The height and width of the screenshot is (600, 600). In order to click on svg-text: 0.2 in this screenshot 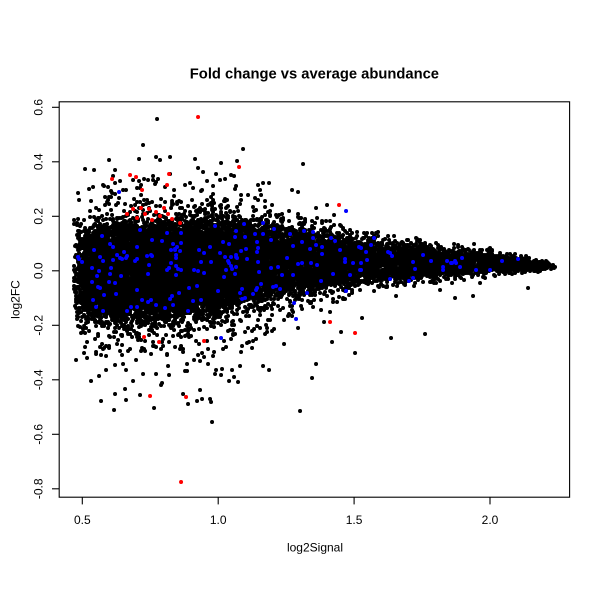, I will do `click(38, 216)`.